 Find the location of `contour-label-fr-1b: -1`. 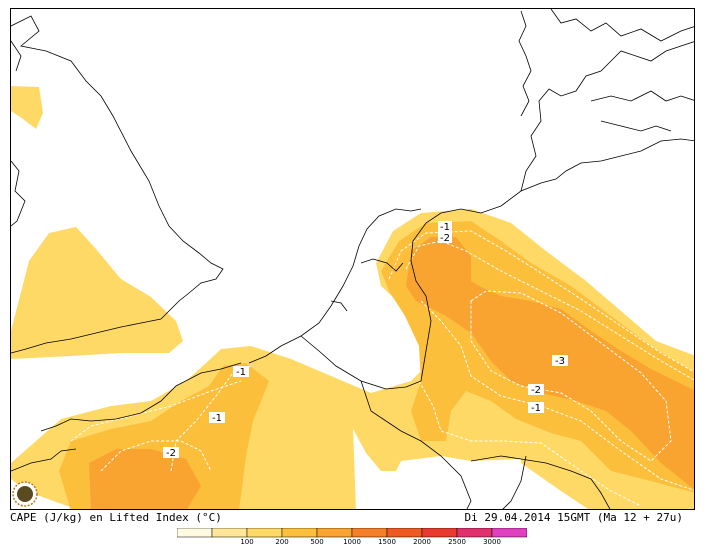

contour-label-fr-1b: -1 is located at coordinates (217, 418).